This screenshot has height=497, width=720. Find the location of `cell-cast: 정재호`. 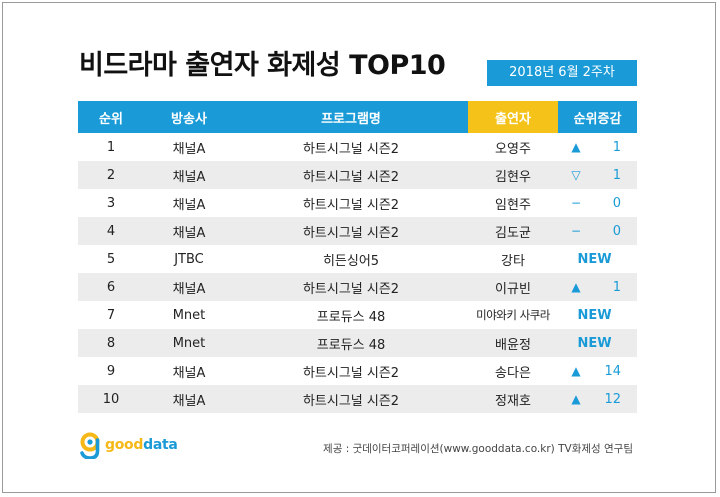

cell-cast: 정재호 is located at coordinates (513, 401).